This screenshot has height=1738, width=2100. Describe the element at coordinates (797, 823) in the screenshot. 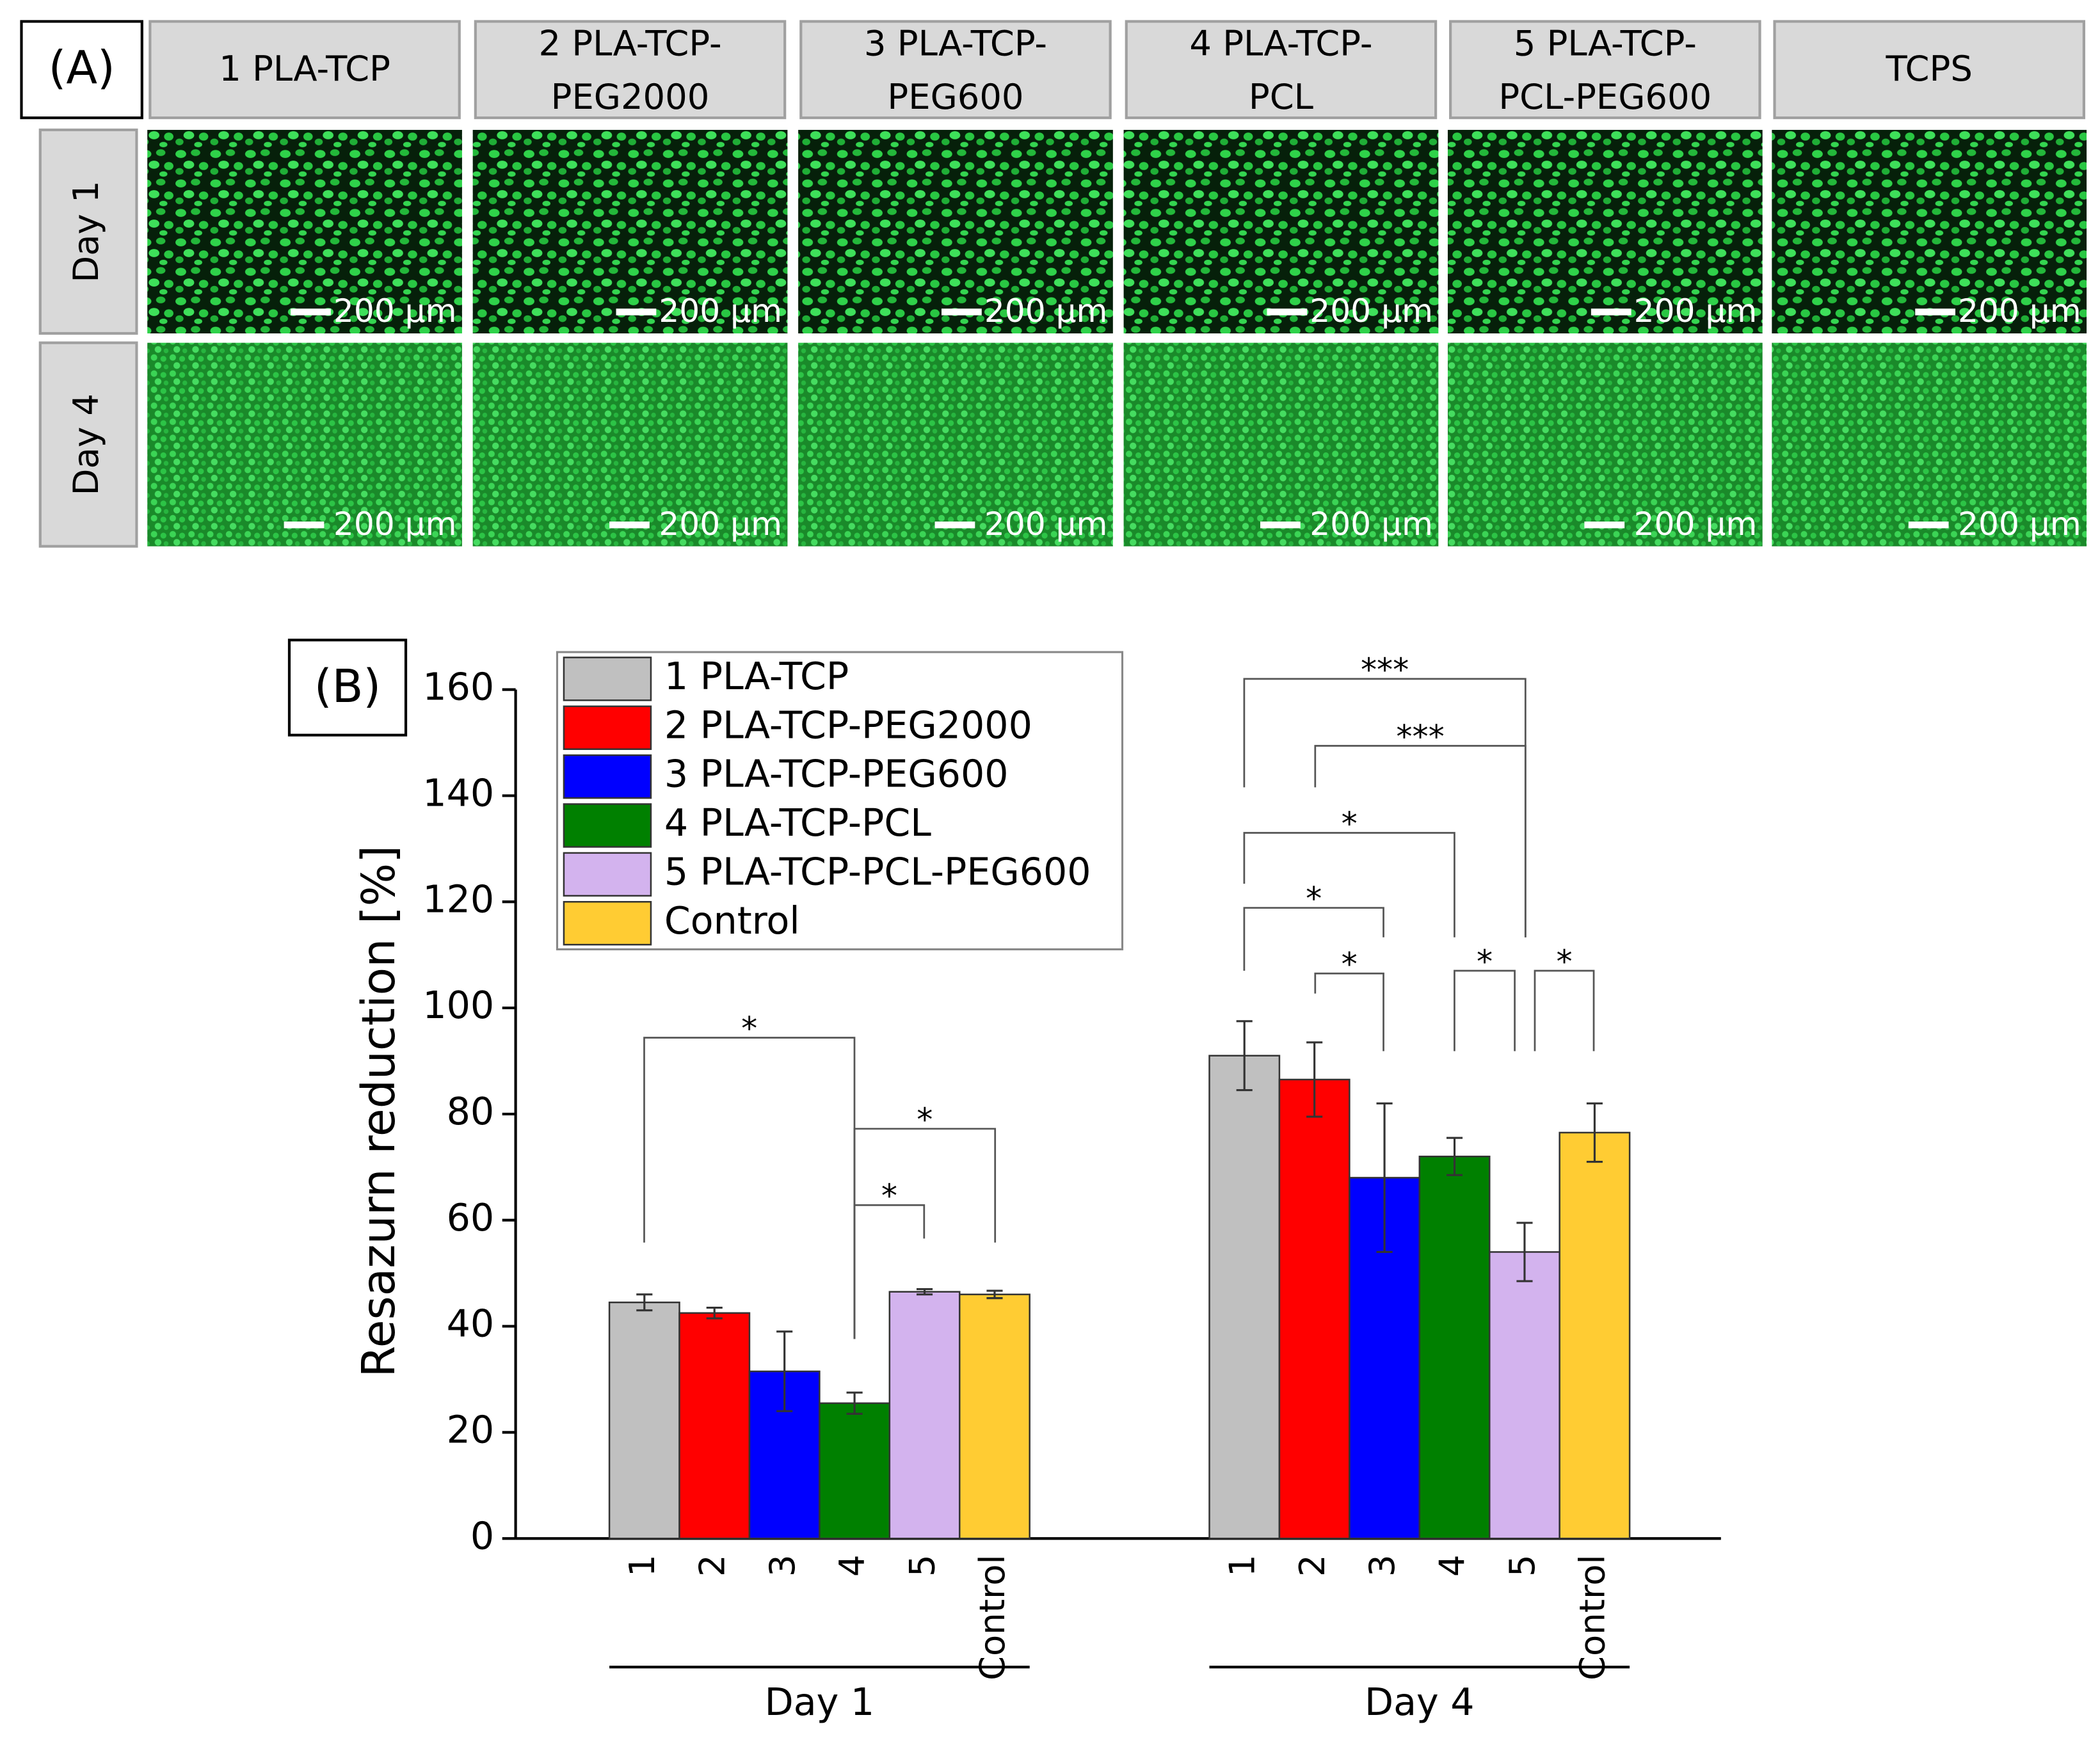

I see `legend-label: 4 PLA-TCP-PCL` at that location.